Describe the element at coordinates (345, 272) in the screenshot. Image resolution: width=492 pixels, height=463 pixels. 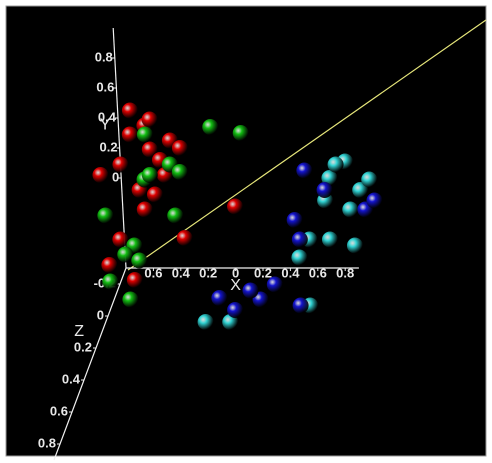
I see `x-tick-label: 0.8` at that location.